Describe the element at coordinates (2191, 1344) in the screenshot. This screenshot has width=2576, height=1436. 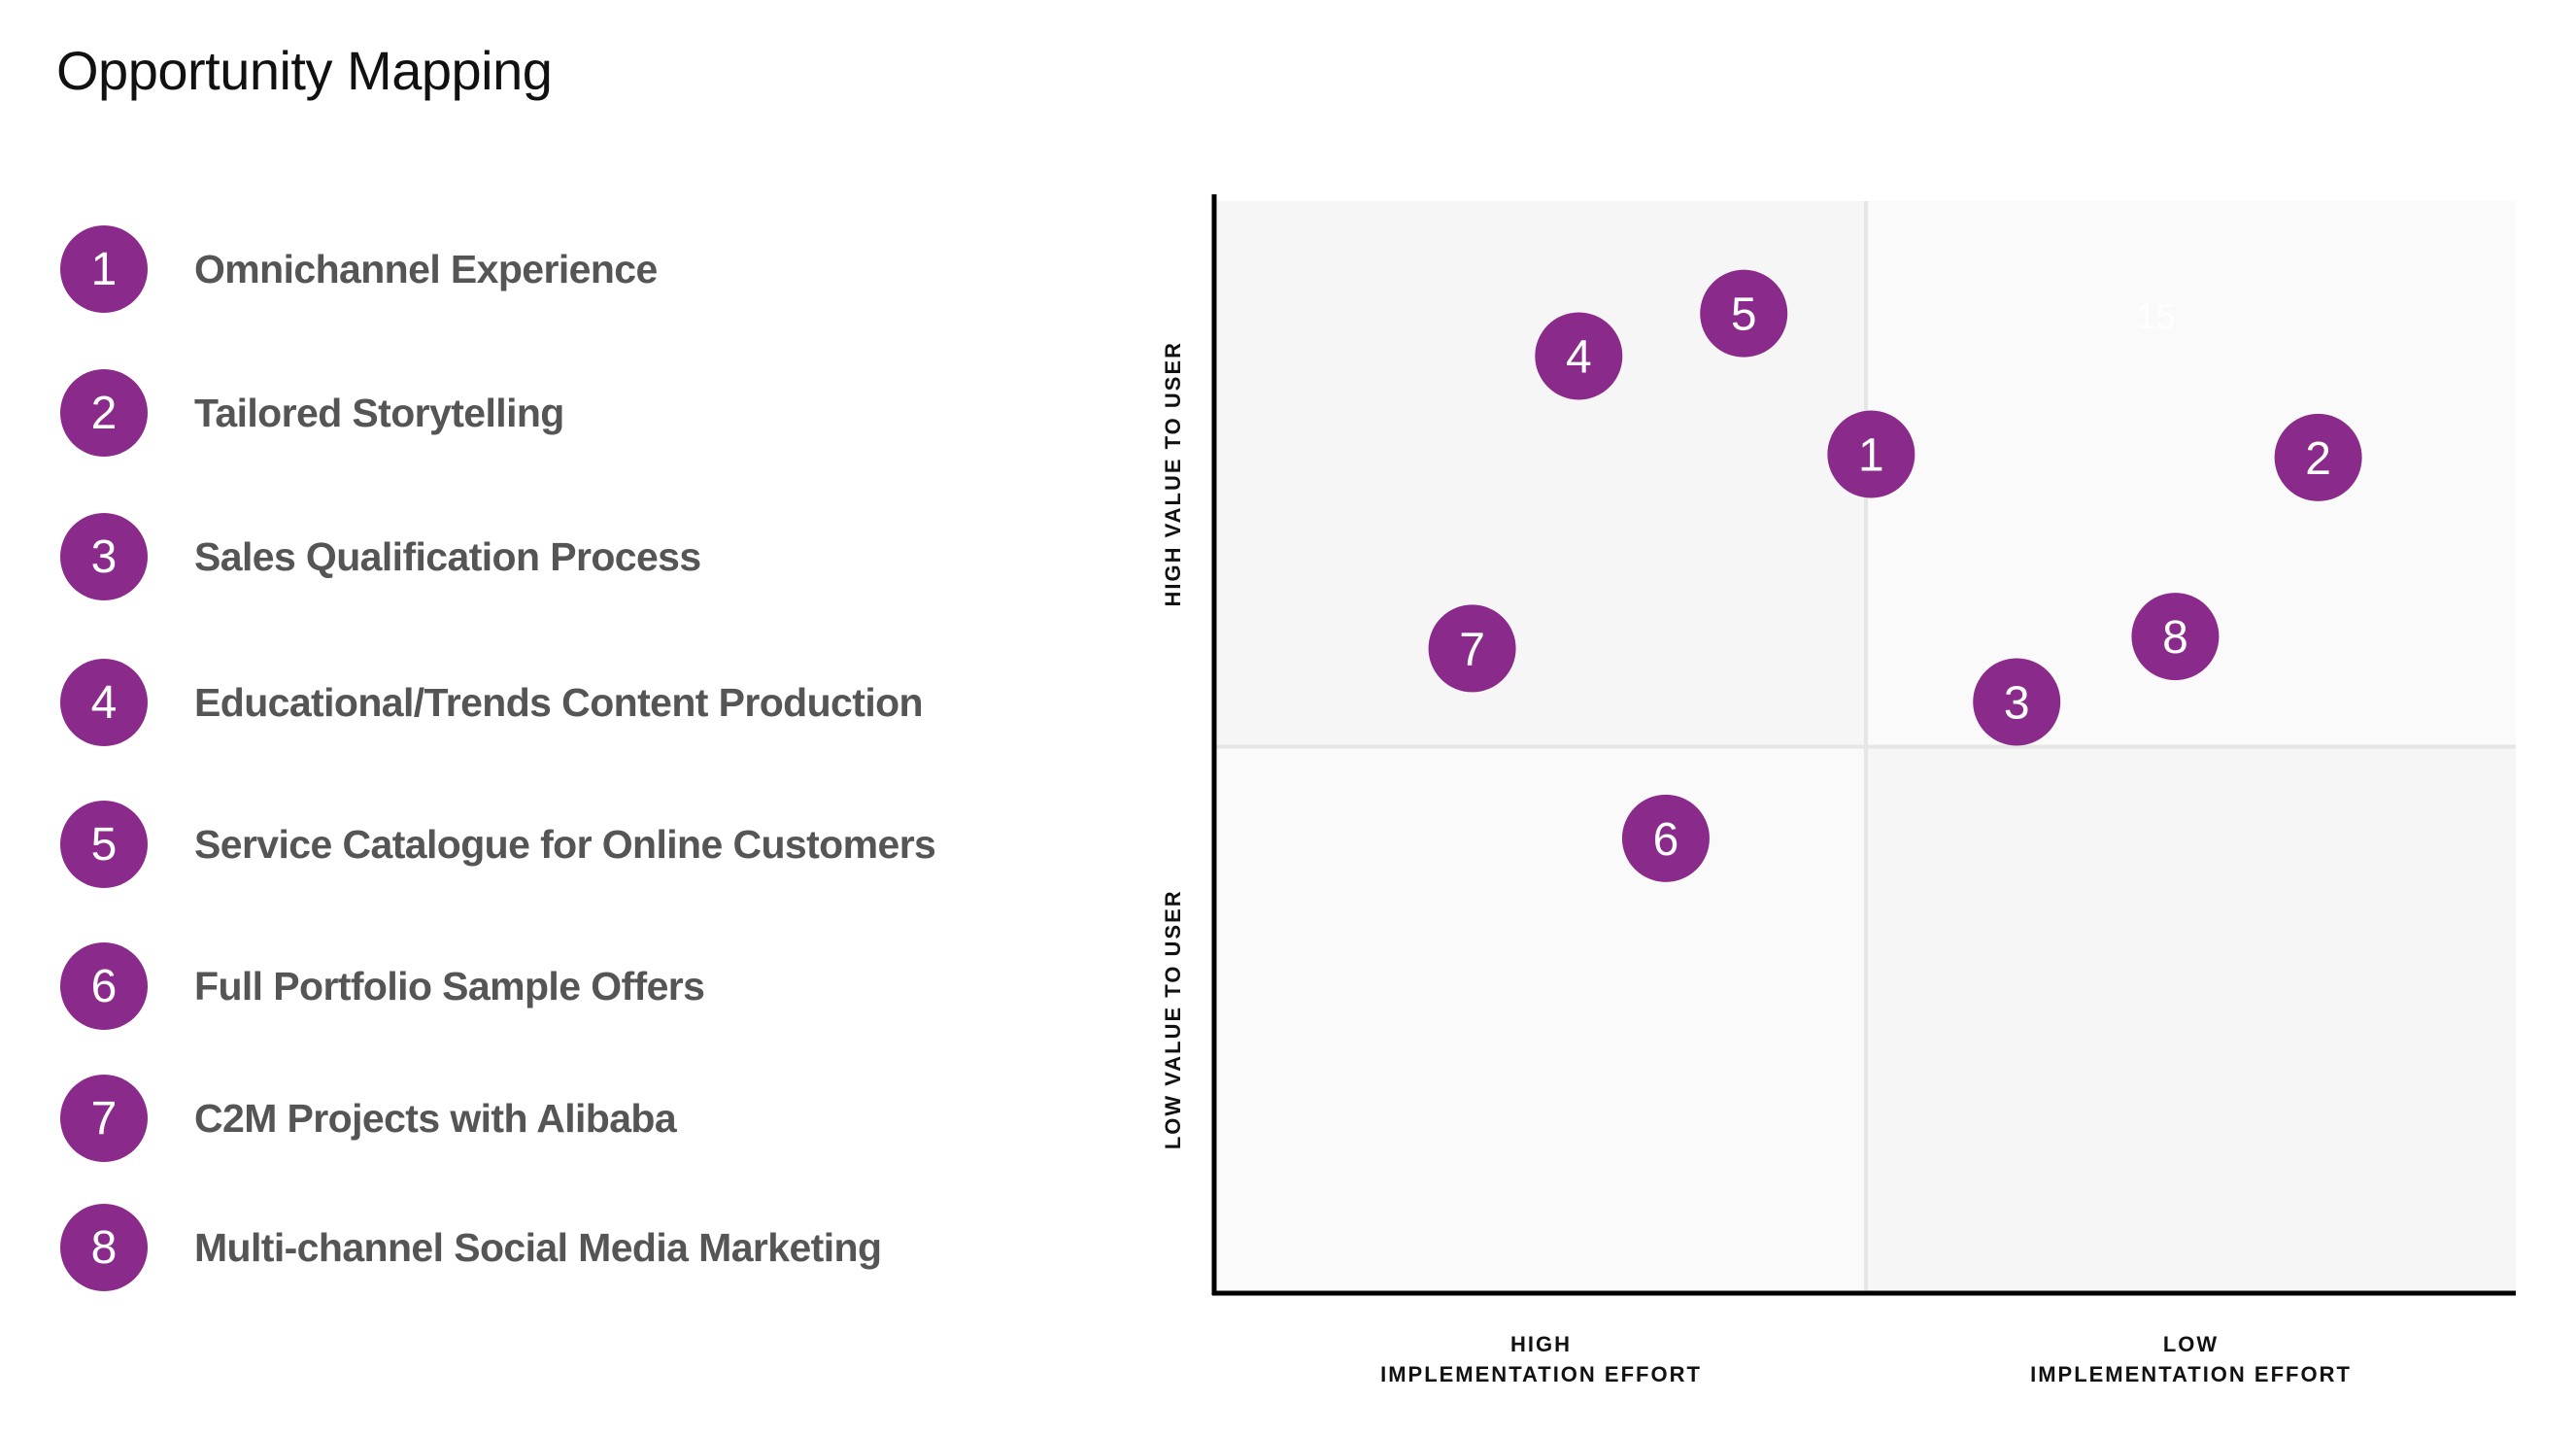
I see `x-axis-label-line: LOW` at that location.